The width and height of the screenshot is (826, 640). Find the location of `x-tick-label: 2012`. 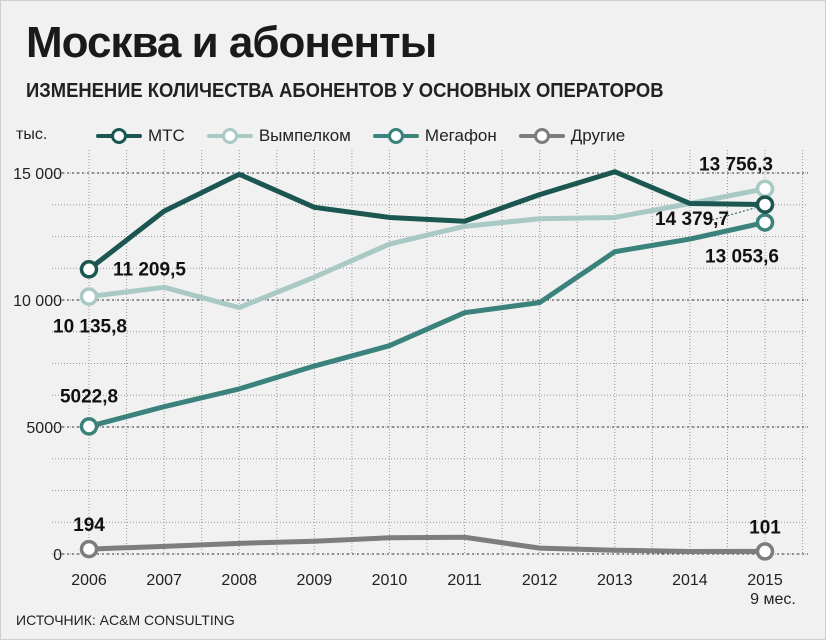

x-tick-label: 2012 is located at coordinates (540, 580).